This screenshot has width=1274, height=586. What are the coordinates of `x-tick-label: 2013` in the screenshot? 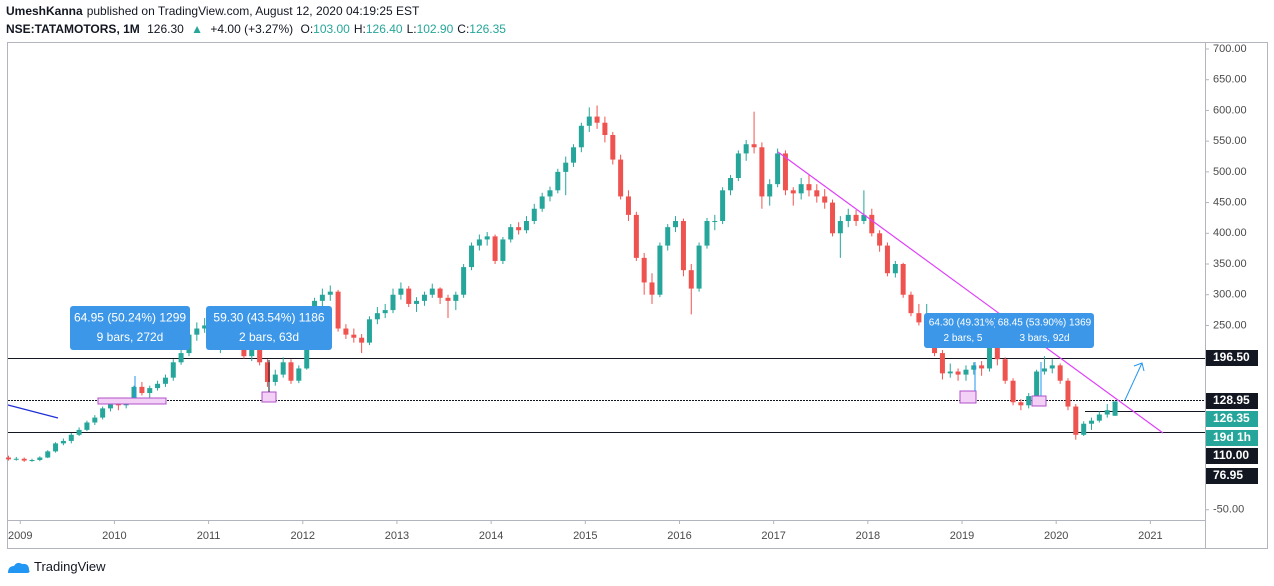 It's located at (397, 536).